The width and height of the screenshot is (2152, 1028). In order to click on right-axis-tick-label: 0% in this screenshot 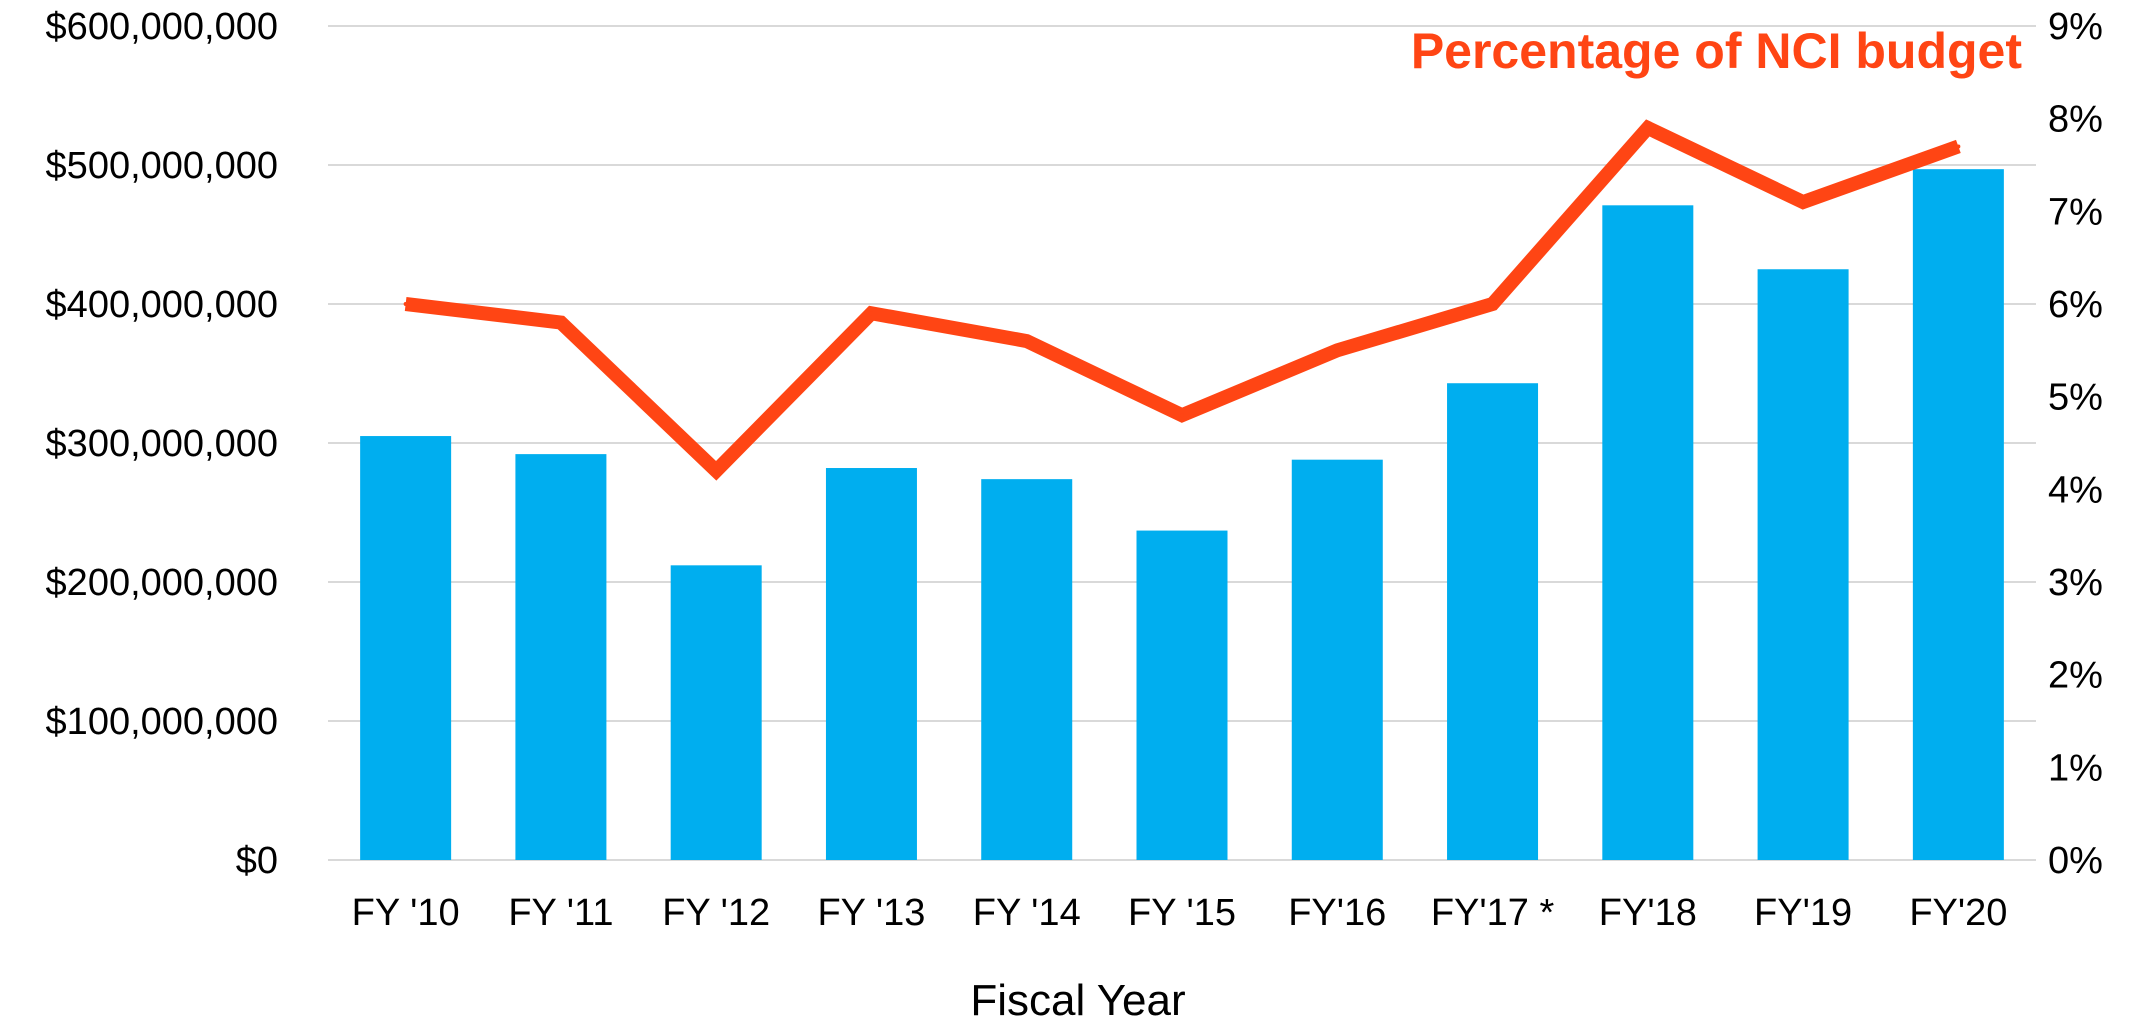, I will do `click(2075, 861)`.